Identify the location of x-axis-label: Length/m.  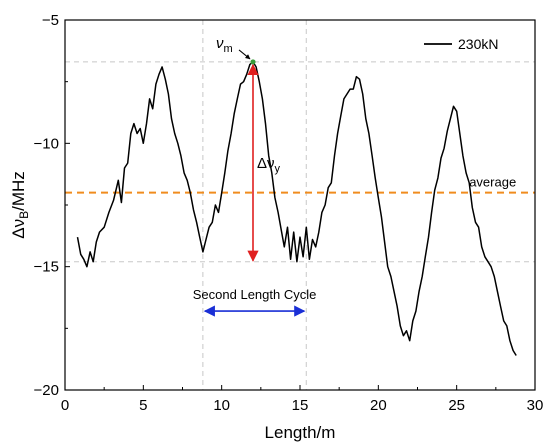
(300, 432).